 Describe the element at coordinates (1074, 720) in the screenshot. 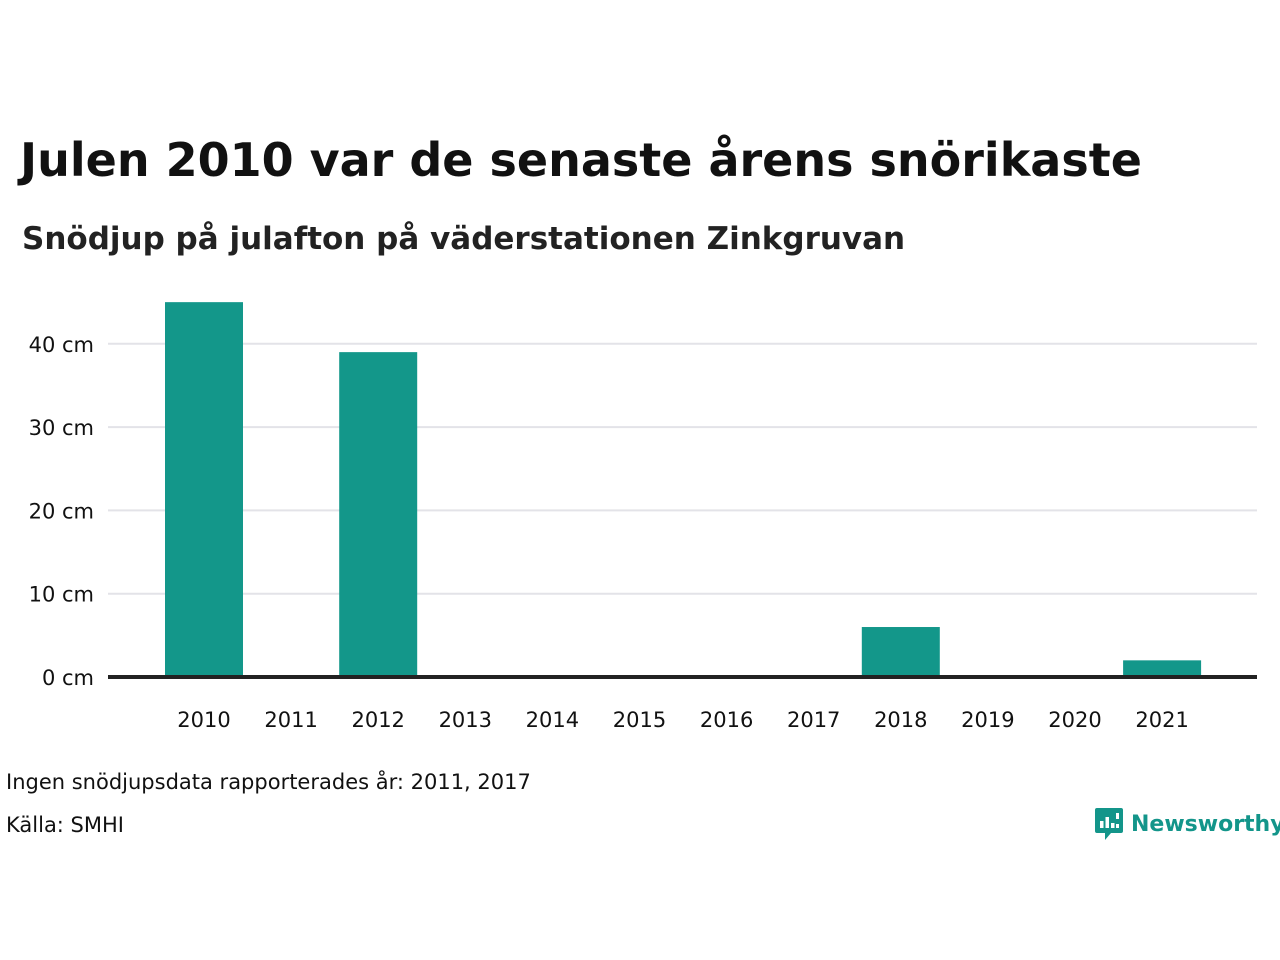

I see `x-tick-label: 2020` at that location.